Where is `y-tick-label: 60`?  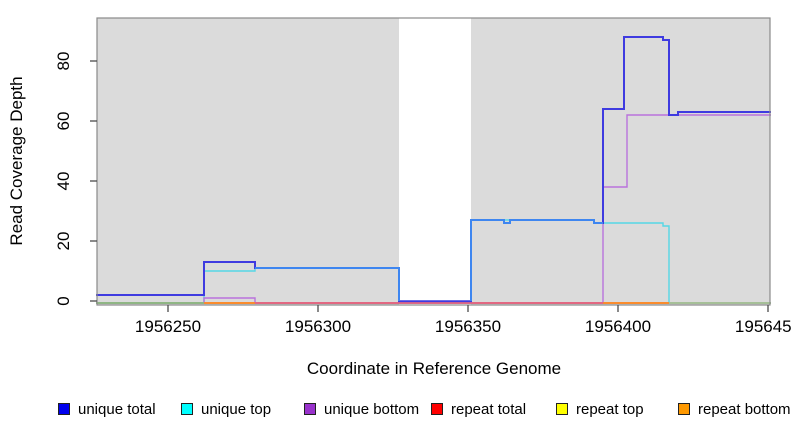
y-tick-label: 60 is located at coordinates (63, 121).